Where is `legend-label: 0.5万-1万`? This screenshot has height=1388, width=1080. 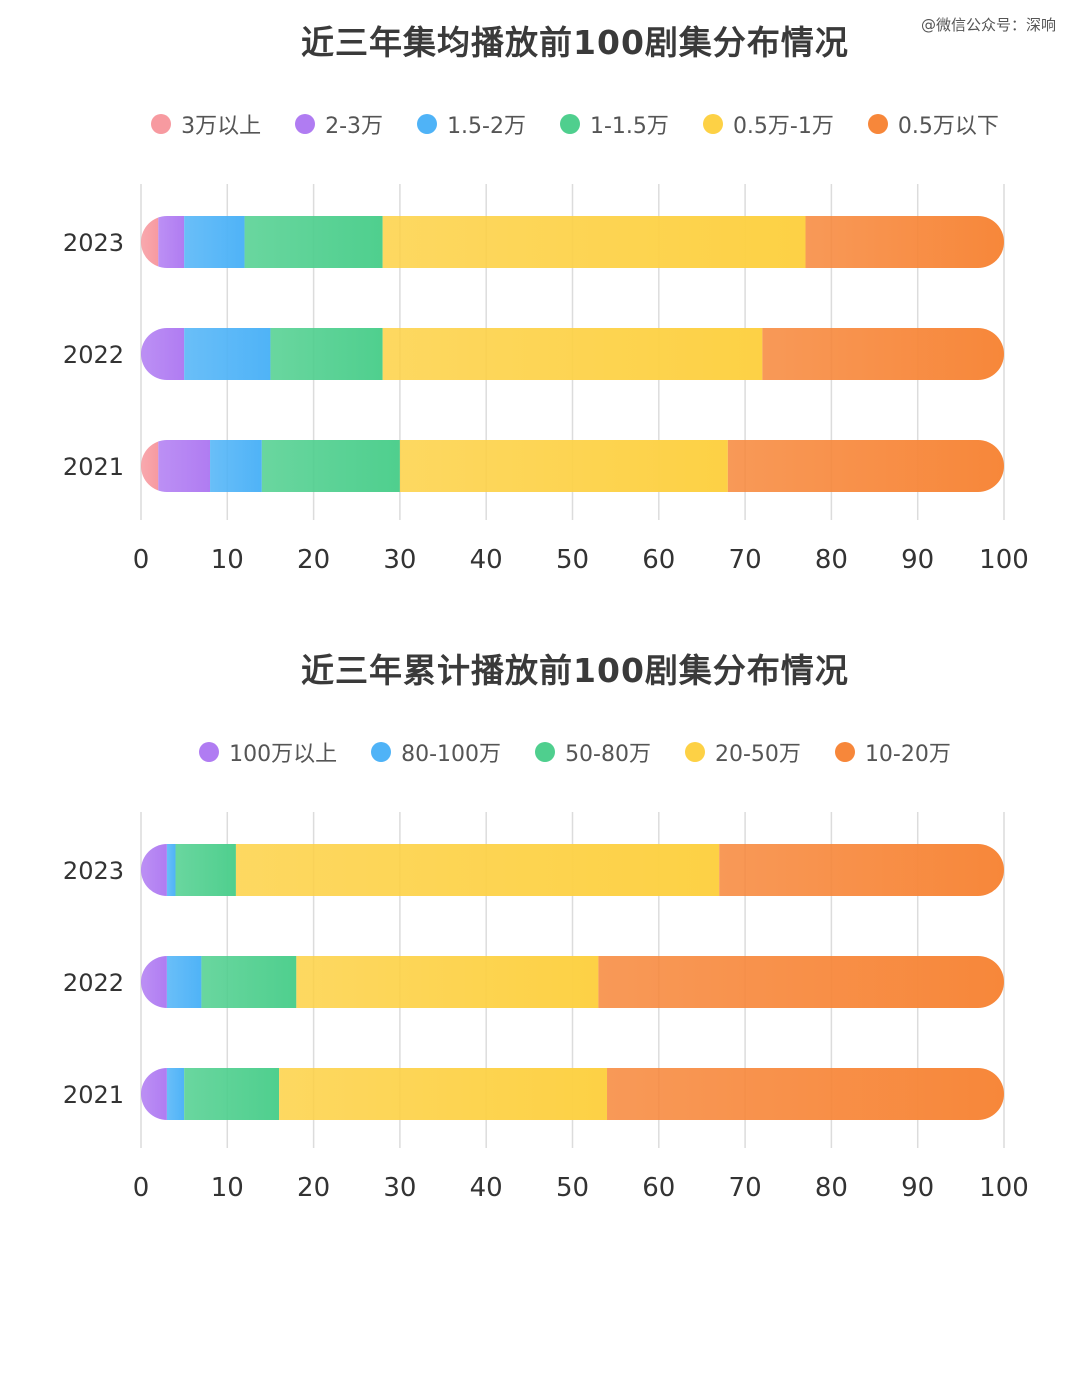
legend-label: 0.5万-1万 is located at coordinates (783, 126).